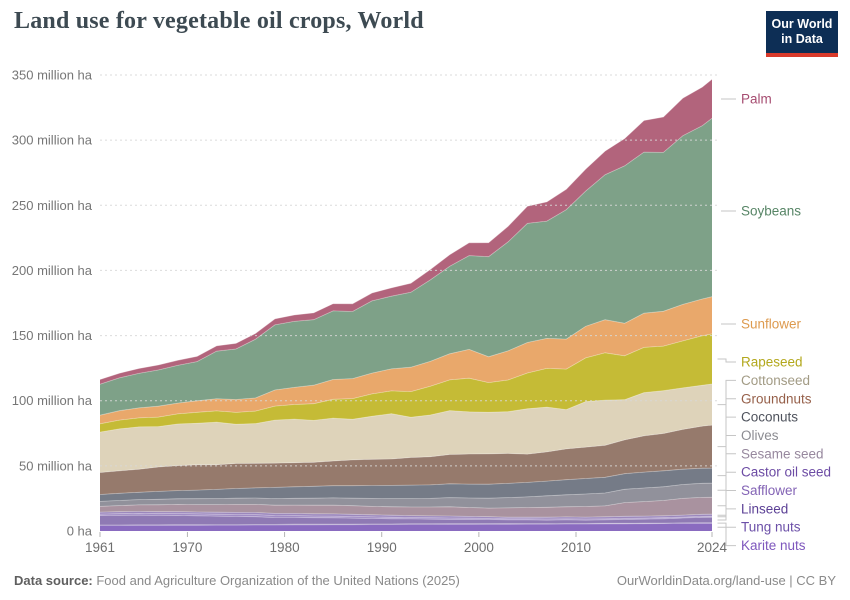  Describe the element at coordinates (52, 205) in the screenshot. I see `y-tick-label-250: 250 million ha` at that location.